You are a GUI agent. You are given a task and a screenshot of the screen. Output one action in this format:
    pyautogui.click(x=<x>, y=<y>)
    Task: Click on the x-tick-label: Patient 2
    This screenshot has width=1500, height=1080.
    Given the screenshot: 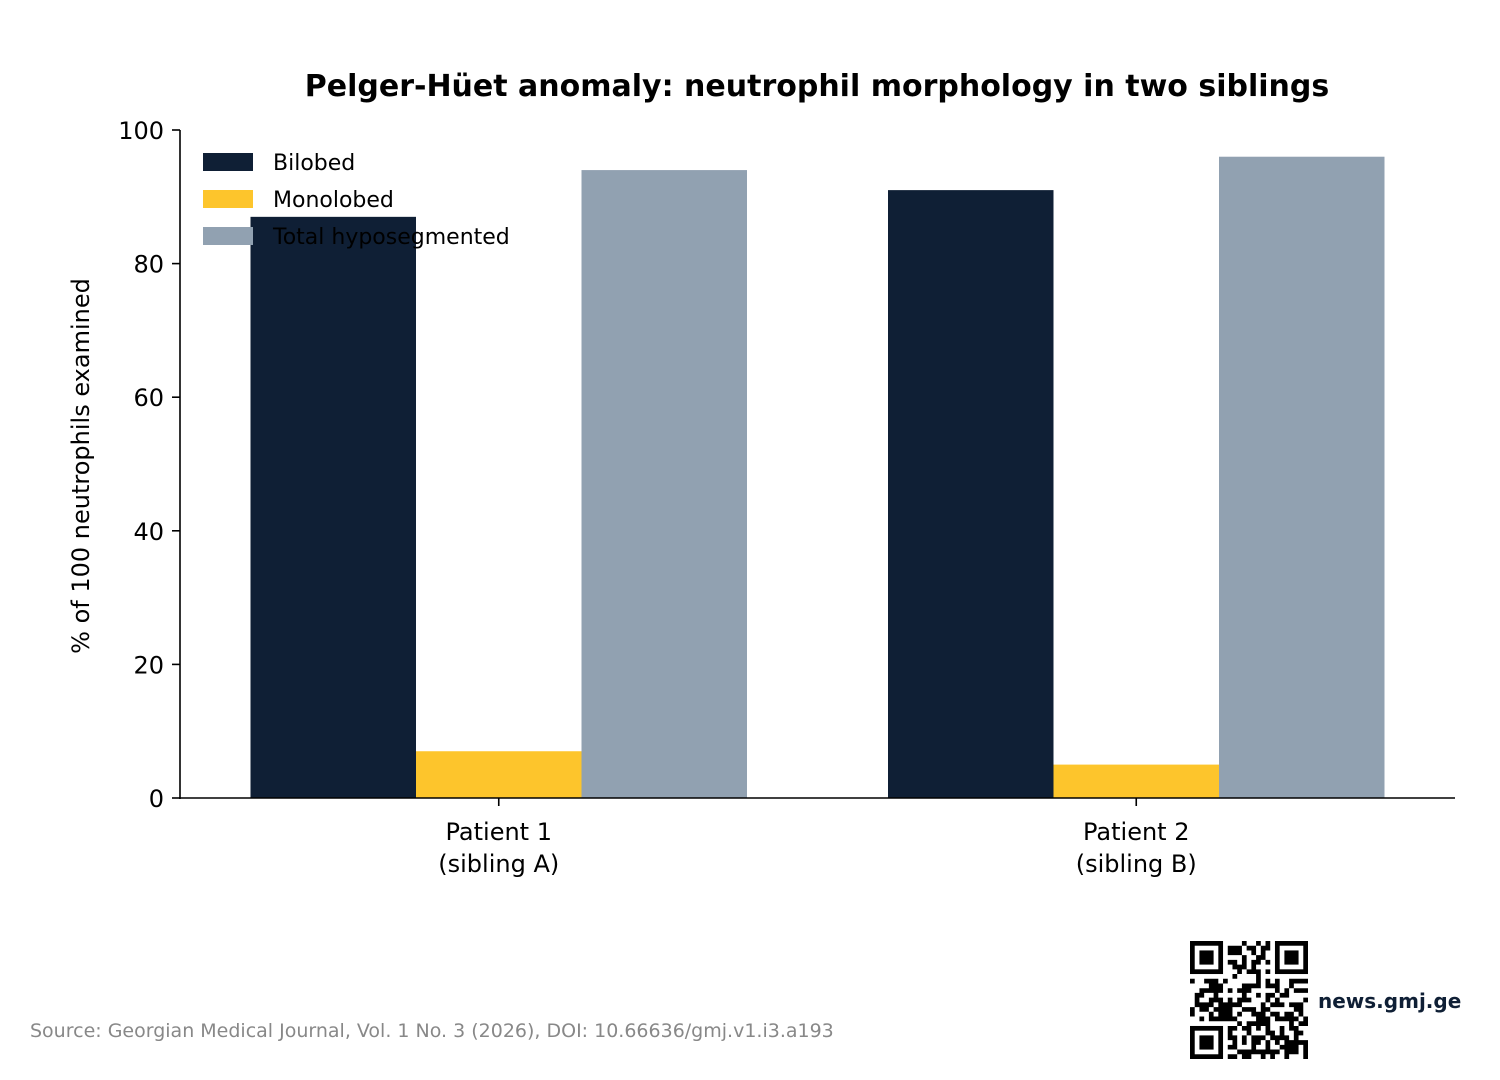 What is the action you would take?
    pyautogui.click(x=1136, y=832)
    